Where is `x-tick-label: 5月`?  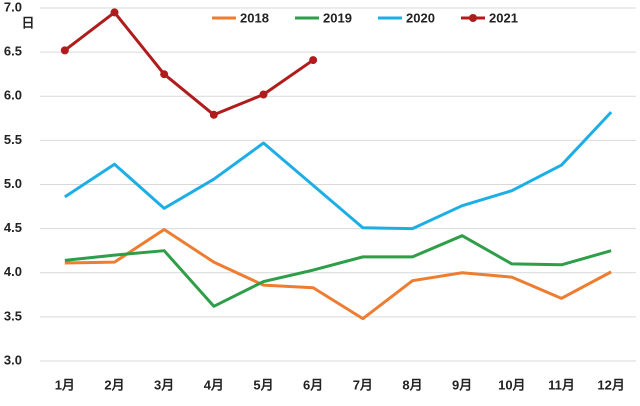
x-tick-label: 5月 is located at coordinates (263, 384).